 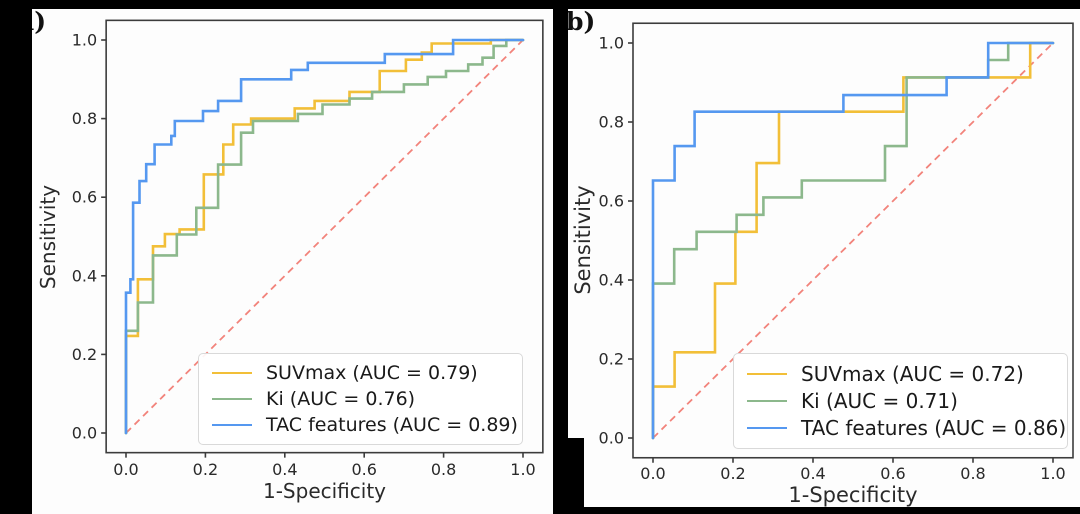 I want to click on legend-label-ki: Ki (AUC = 0.71), so click(x=879, y=400).